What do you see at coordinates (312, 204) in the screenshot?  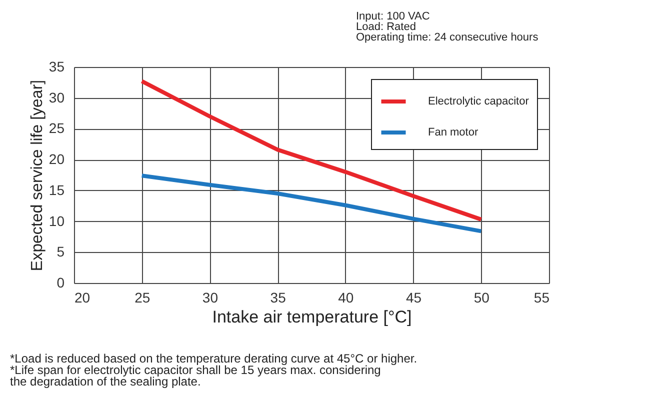 I see `line-series` at bounding box center [312, 204].